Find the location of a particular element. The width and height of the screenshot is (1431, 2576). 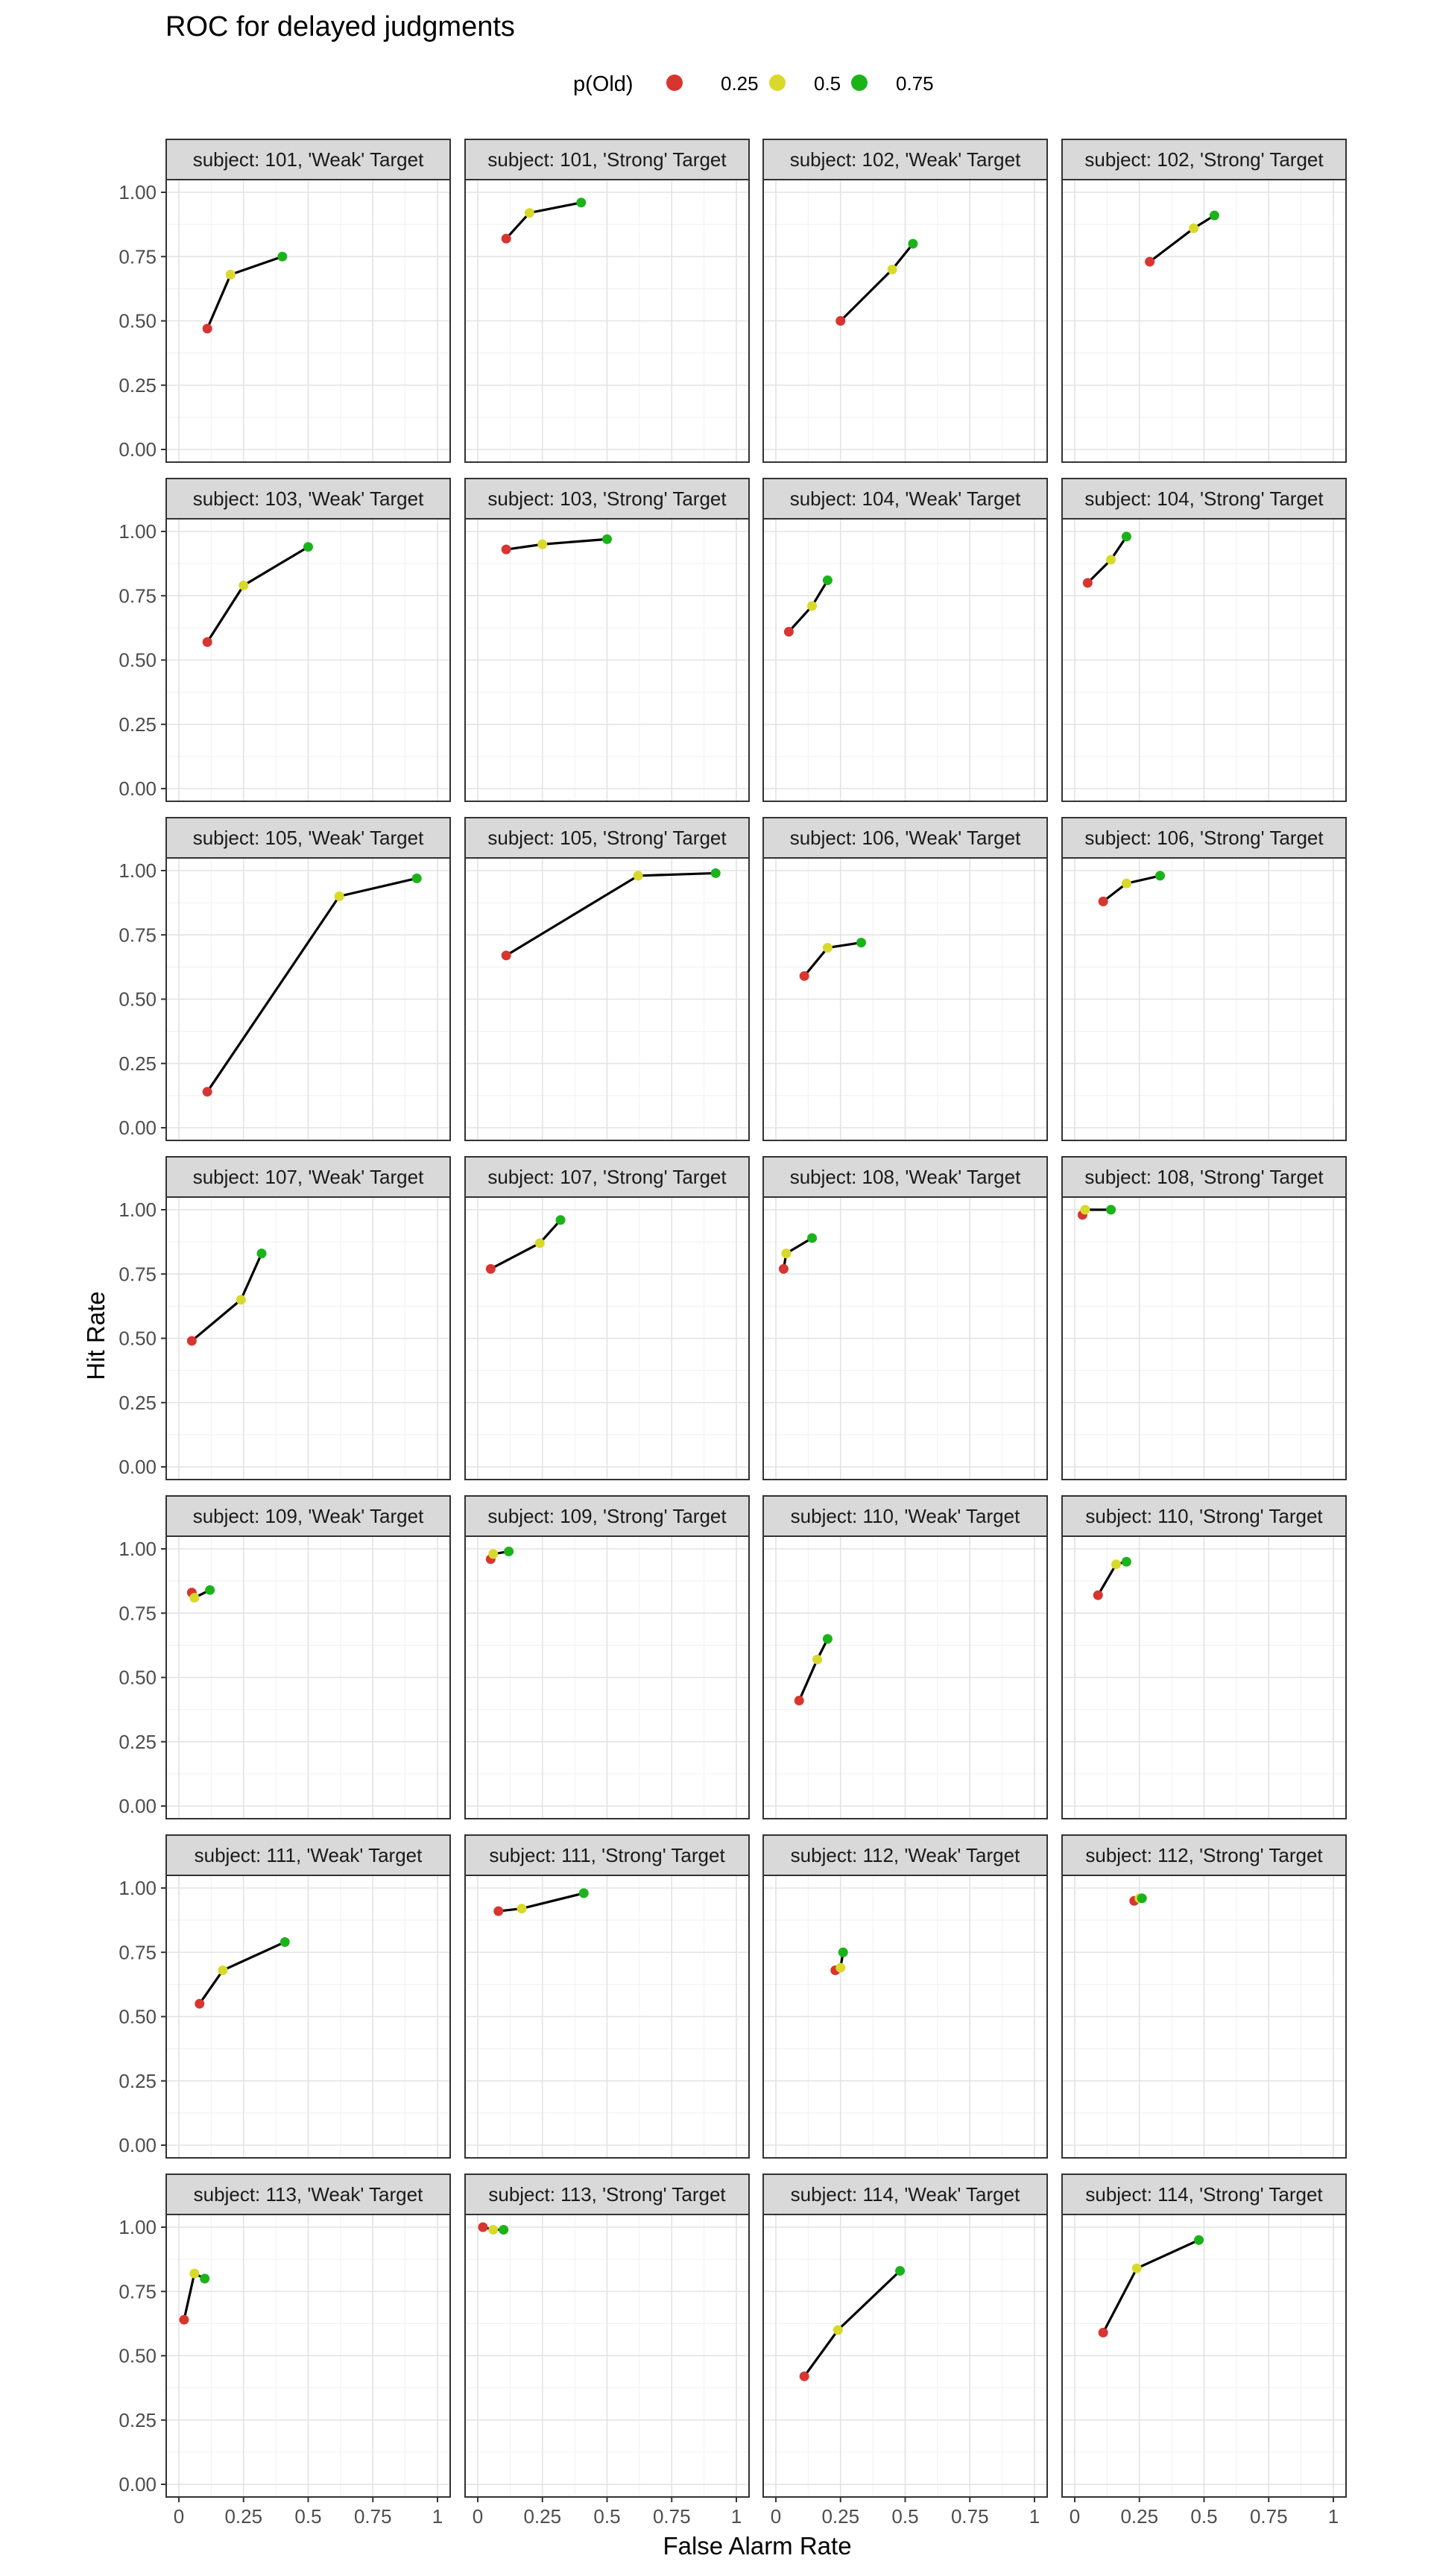

x-axis-title: False Alarm Rate is located at coordinates (757, 2546).